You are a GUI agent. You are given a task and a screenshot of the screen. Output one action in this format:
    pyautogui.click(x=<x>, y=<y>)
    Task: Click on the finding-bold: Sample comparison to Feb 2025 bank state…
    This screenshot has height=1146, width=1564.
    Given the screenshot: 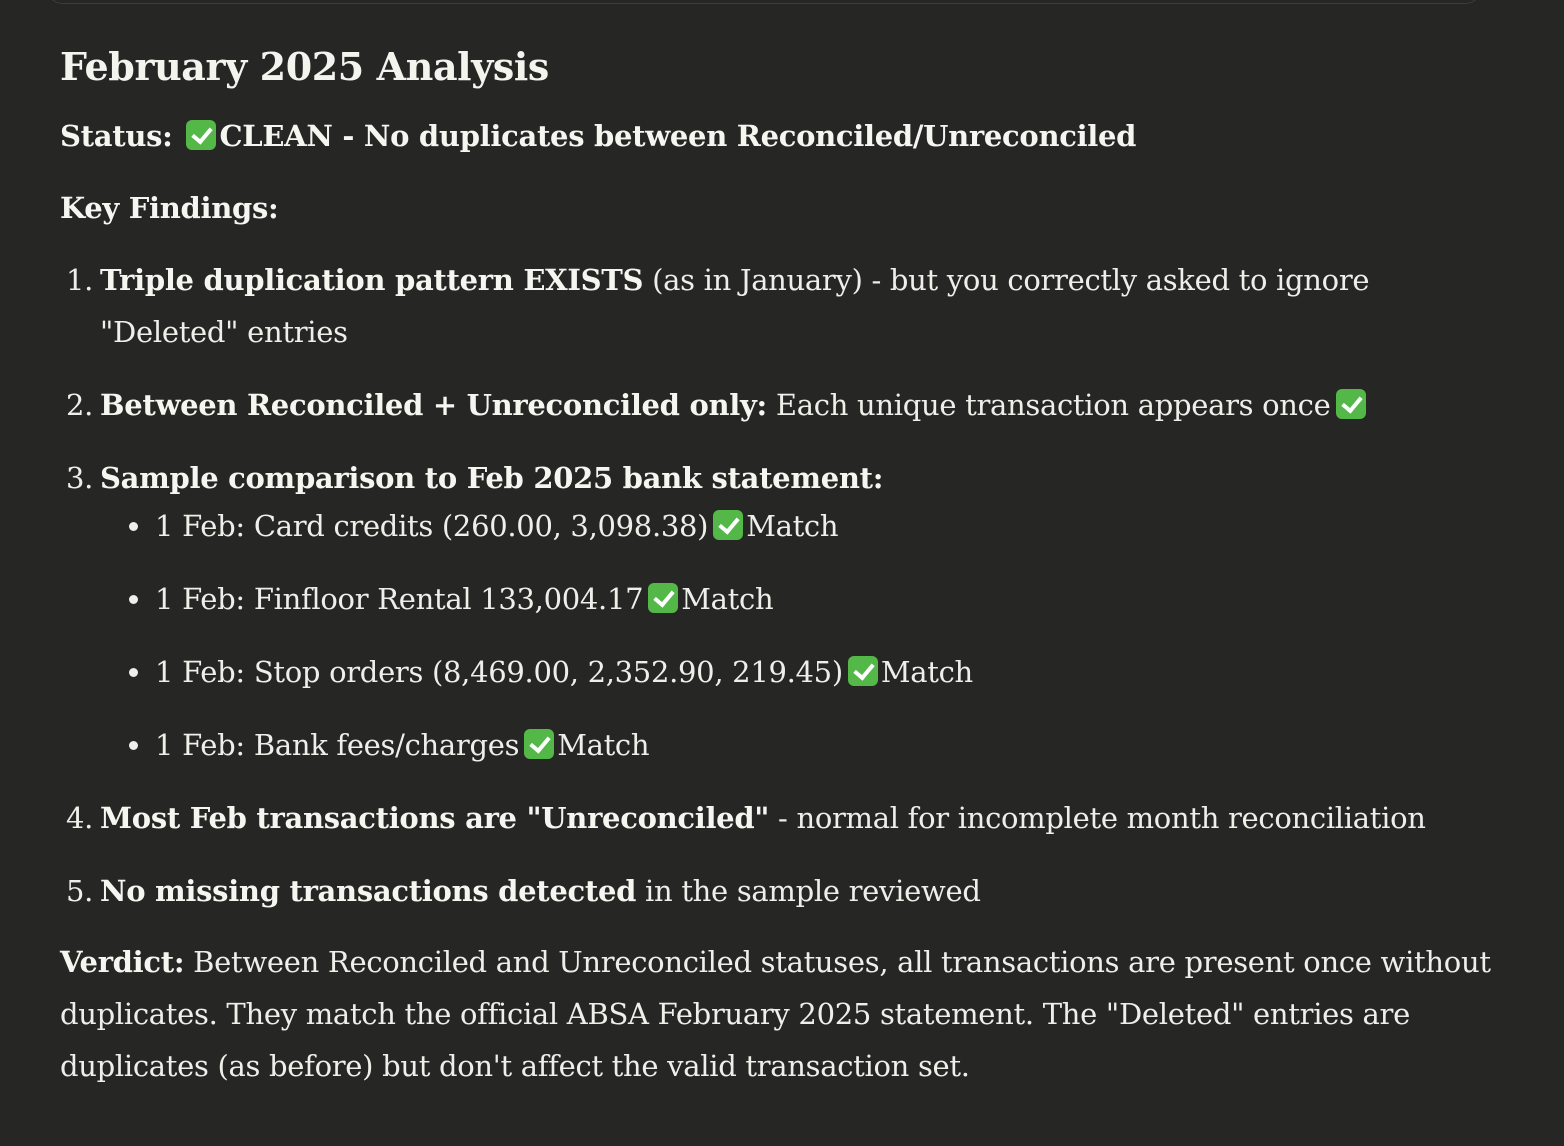 What is the action you would take?
    pyautogui.click(x=492, y=478)
    